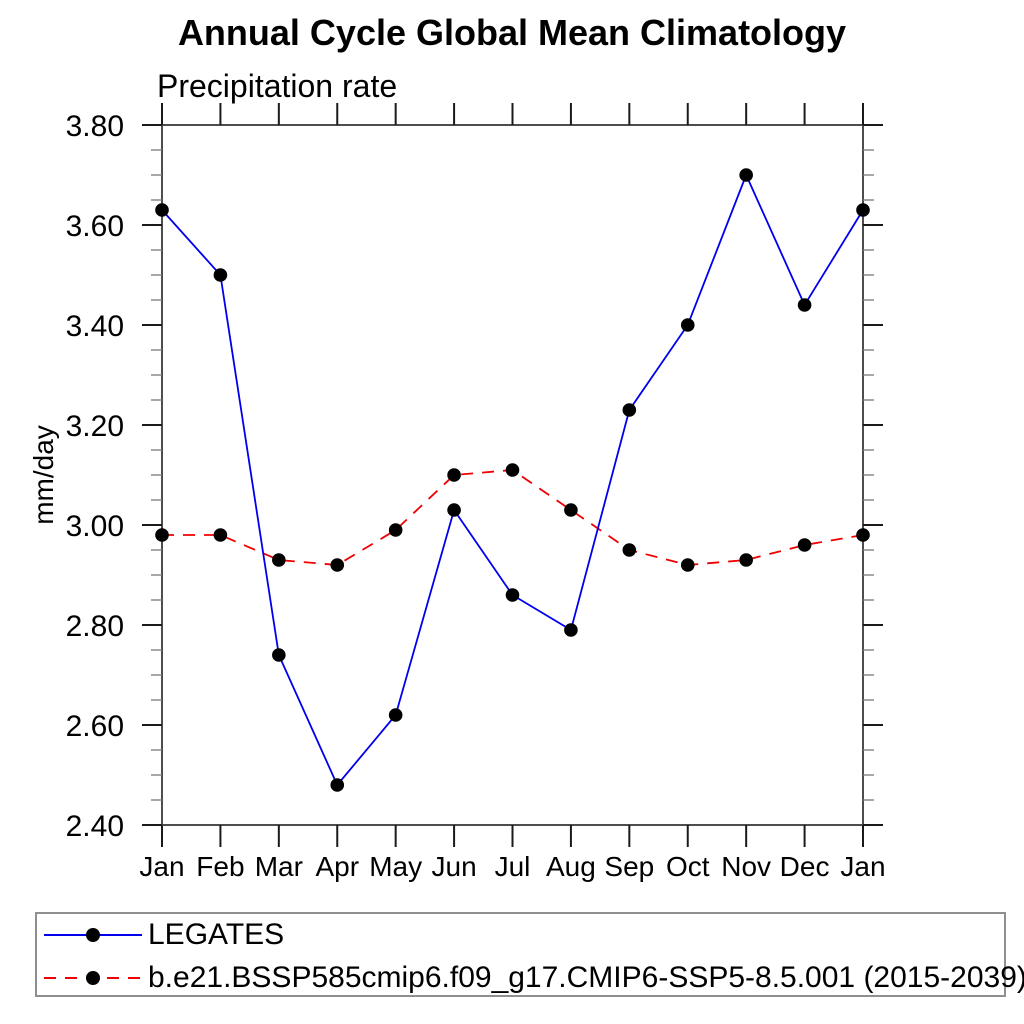 The image size is (1024, 1024). Describe the element at coordinates (512, 32) in the screenshot. I see `chart-title: Annual Cycle Global Mean Climatology` at that location.